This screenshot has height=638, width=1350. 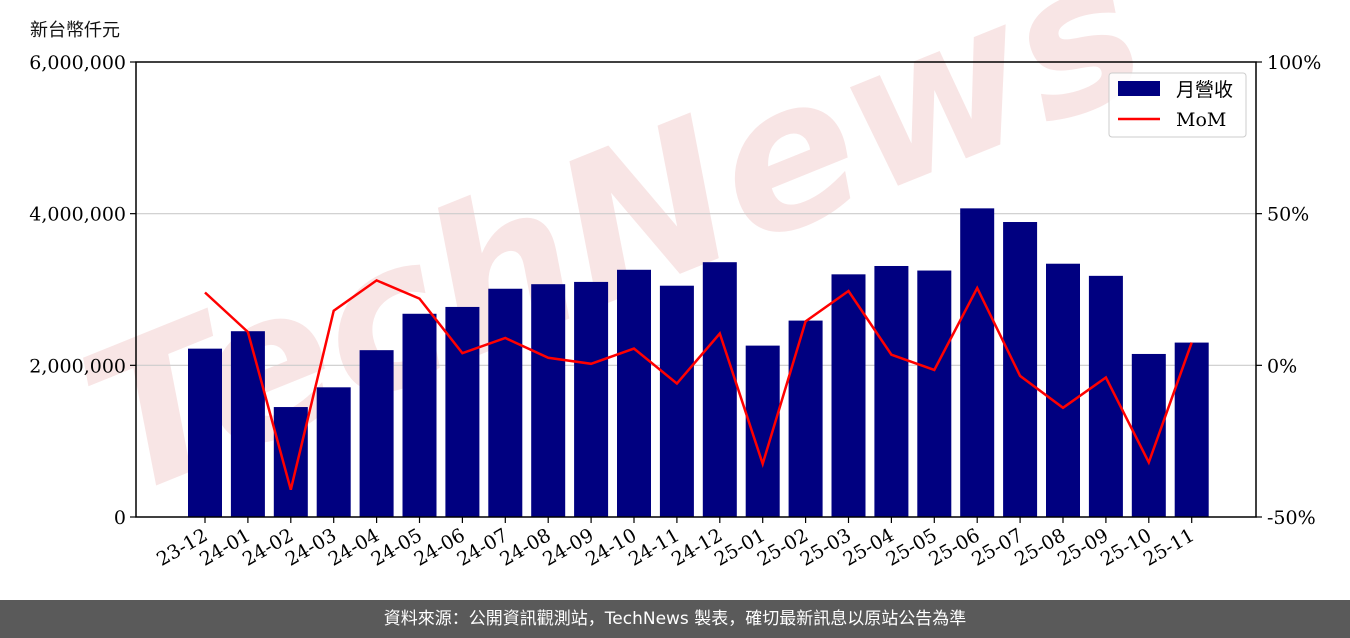 What do you see at coordinates (1288, 215) in the screenshot?
I see `y-right-tick-label: 50%` at bounding box center [1288, 215].